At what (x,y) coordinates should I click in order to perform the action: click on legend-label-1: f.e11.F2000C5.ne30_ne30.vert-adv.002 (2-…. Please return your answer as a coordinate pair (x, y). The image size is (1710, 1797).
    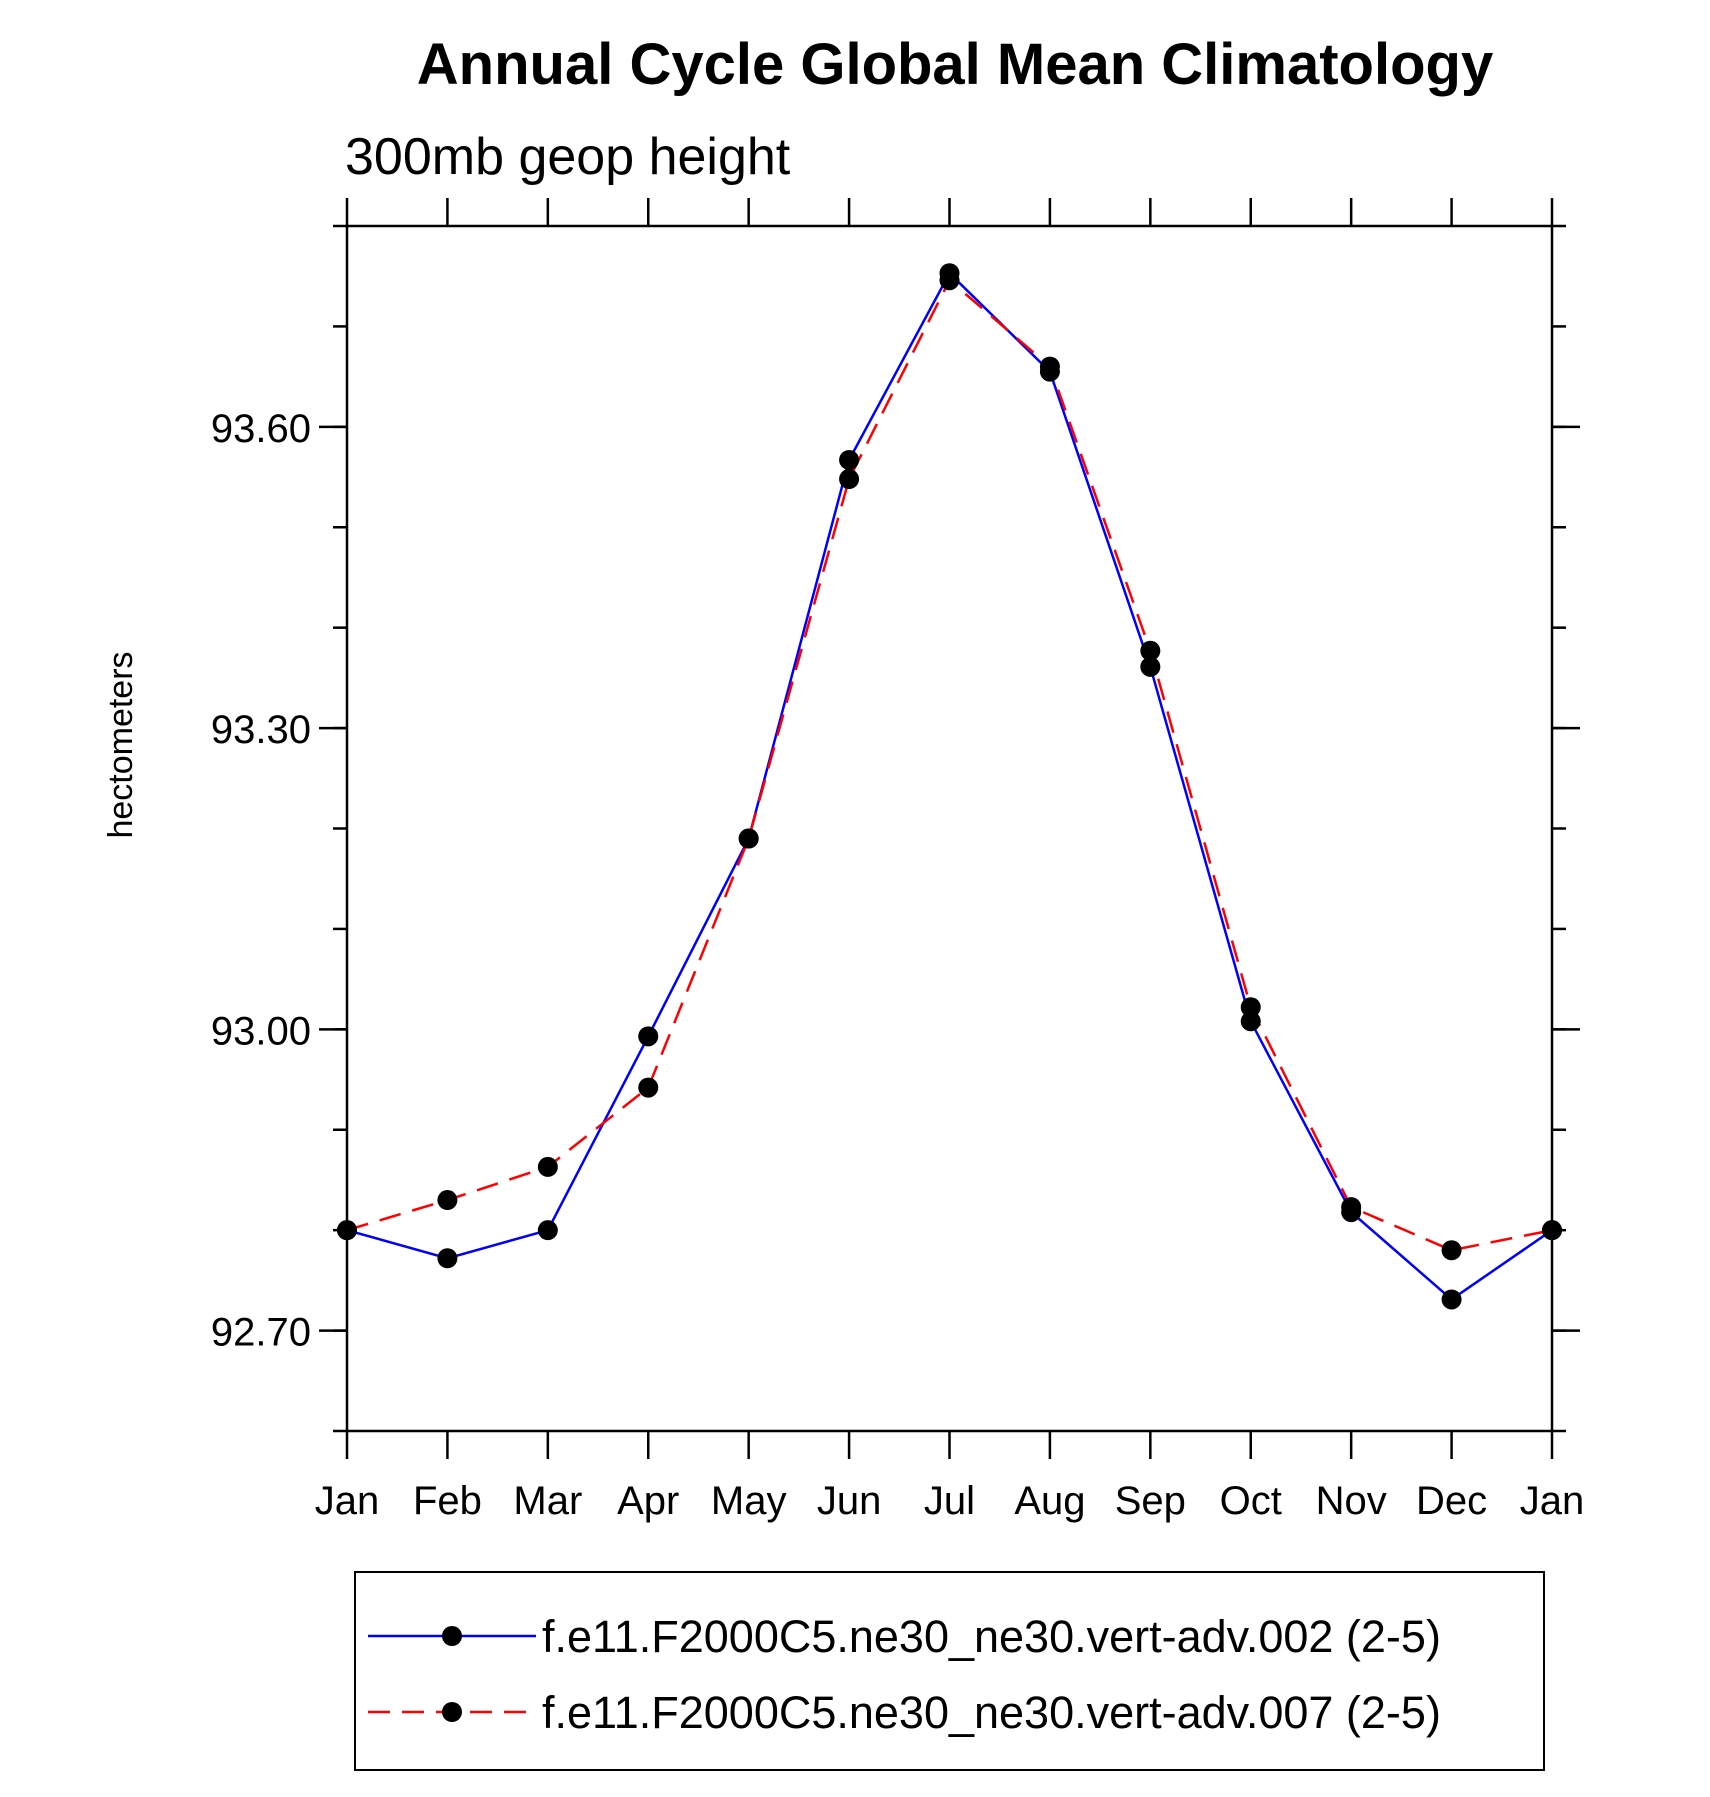
    Looking at the image, I should click on (991, 1636).